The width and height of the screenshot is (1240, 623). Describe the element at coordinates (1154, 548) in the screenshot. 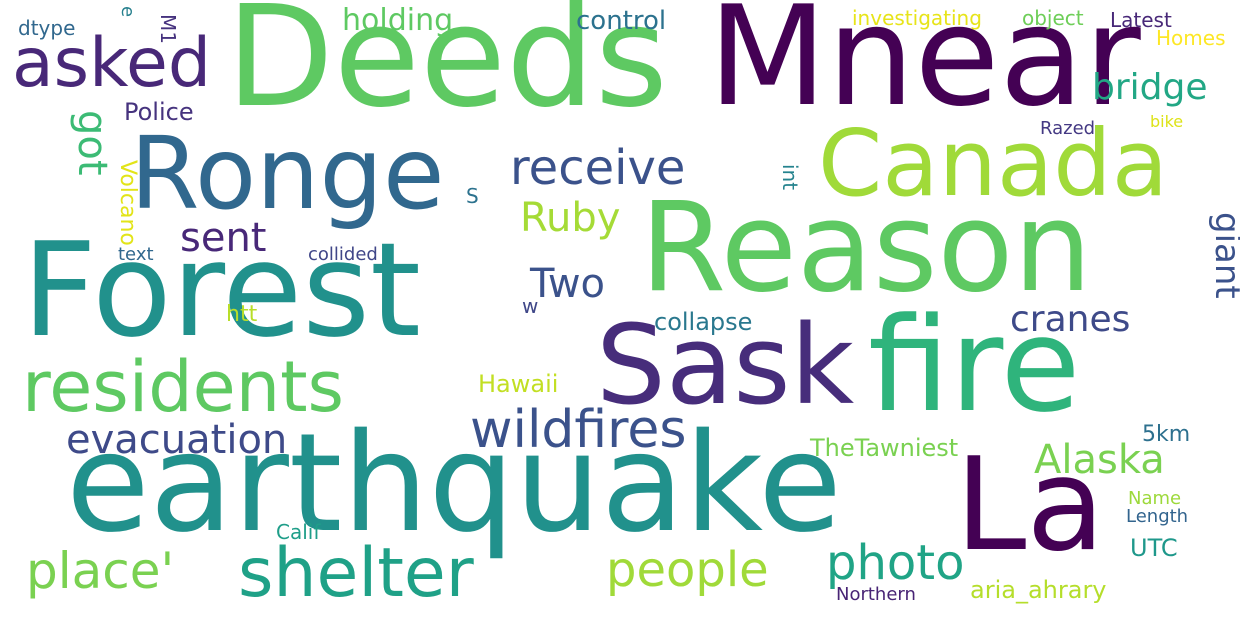

I see `word-utc: UTC` at that location.